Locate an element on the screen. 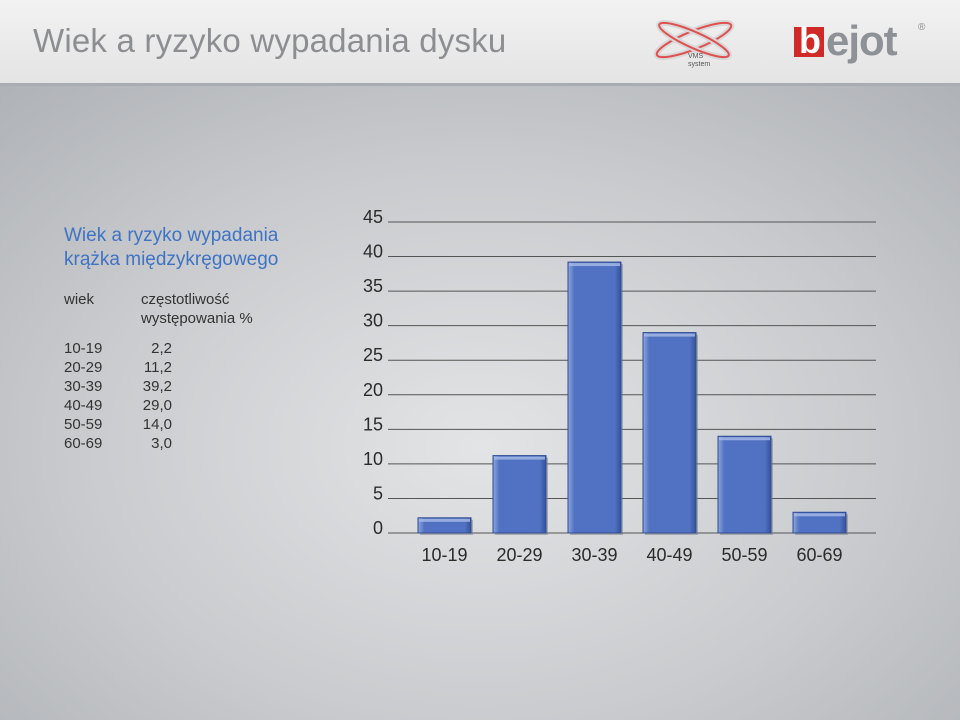  x-category-label: 50-59 is located at coordinates (744, 555).